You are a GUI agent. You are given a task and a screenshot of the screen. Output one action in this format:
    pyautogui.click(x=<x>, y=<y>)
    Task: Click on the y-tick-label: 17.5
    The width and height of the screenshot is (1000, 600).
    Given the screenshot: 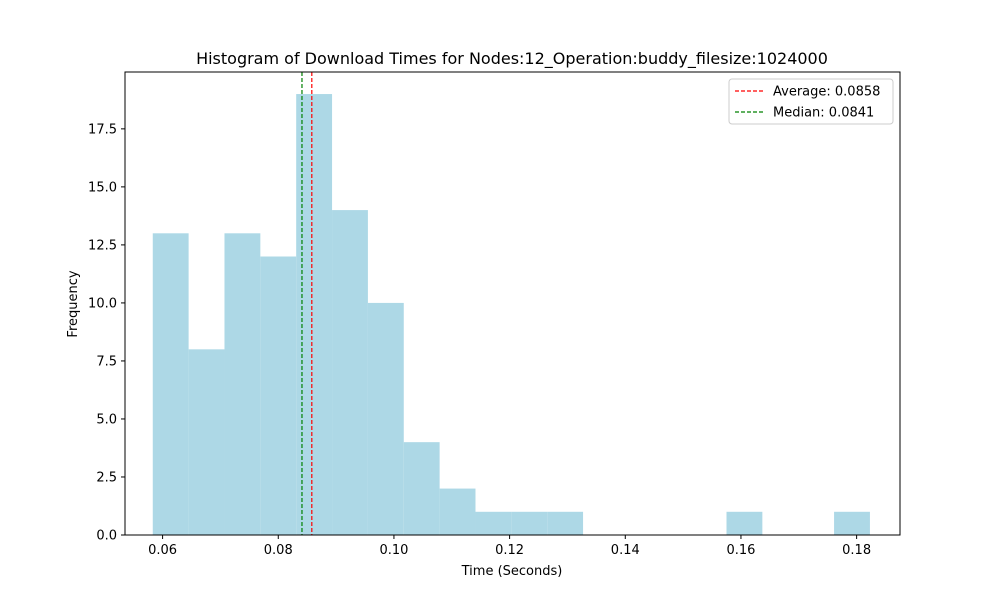 What is the action you would take?
    pyautogui.click(x=102, y=129)
    